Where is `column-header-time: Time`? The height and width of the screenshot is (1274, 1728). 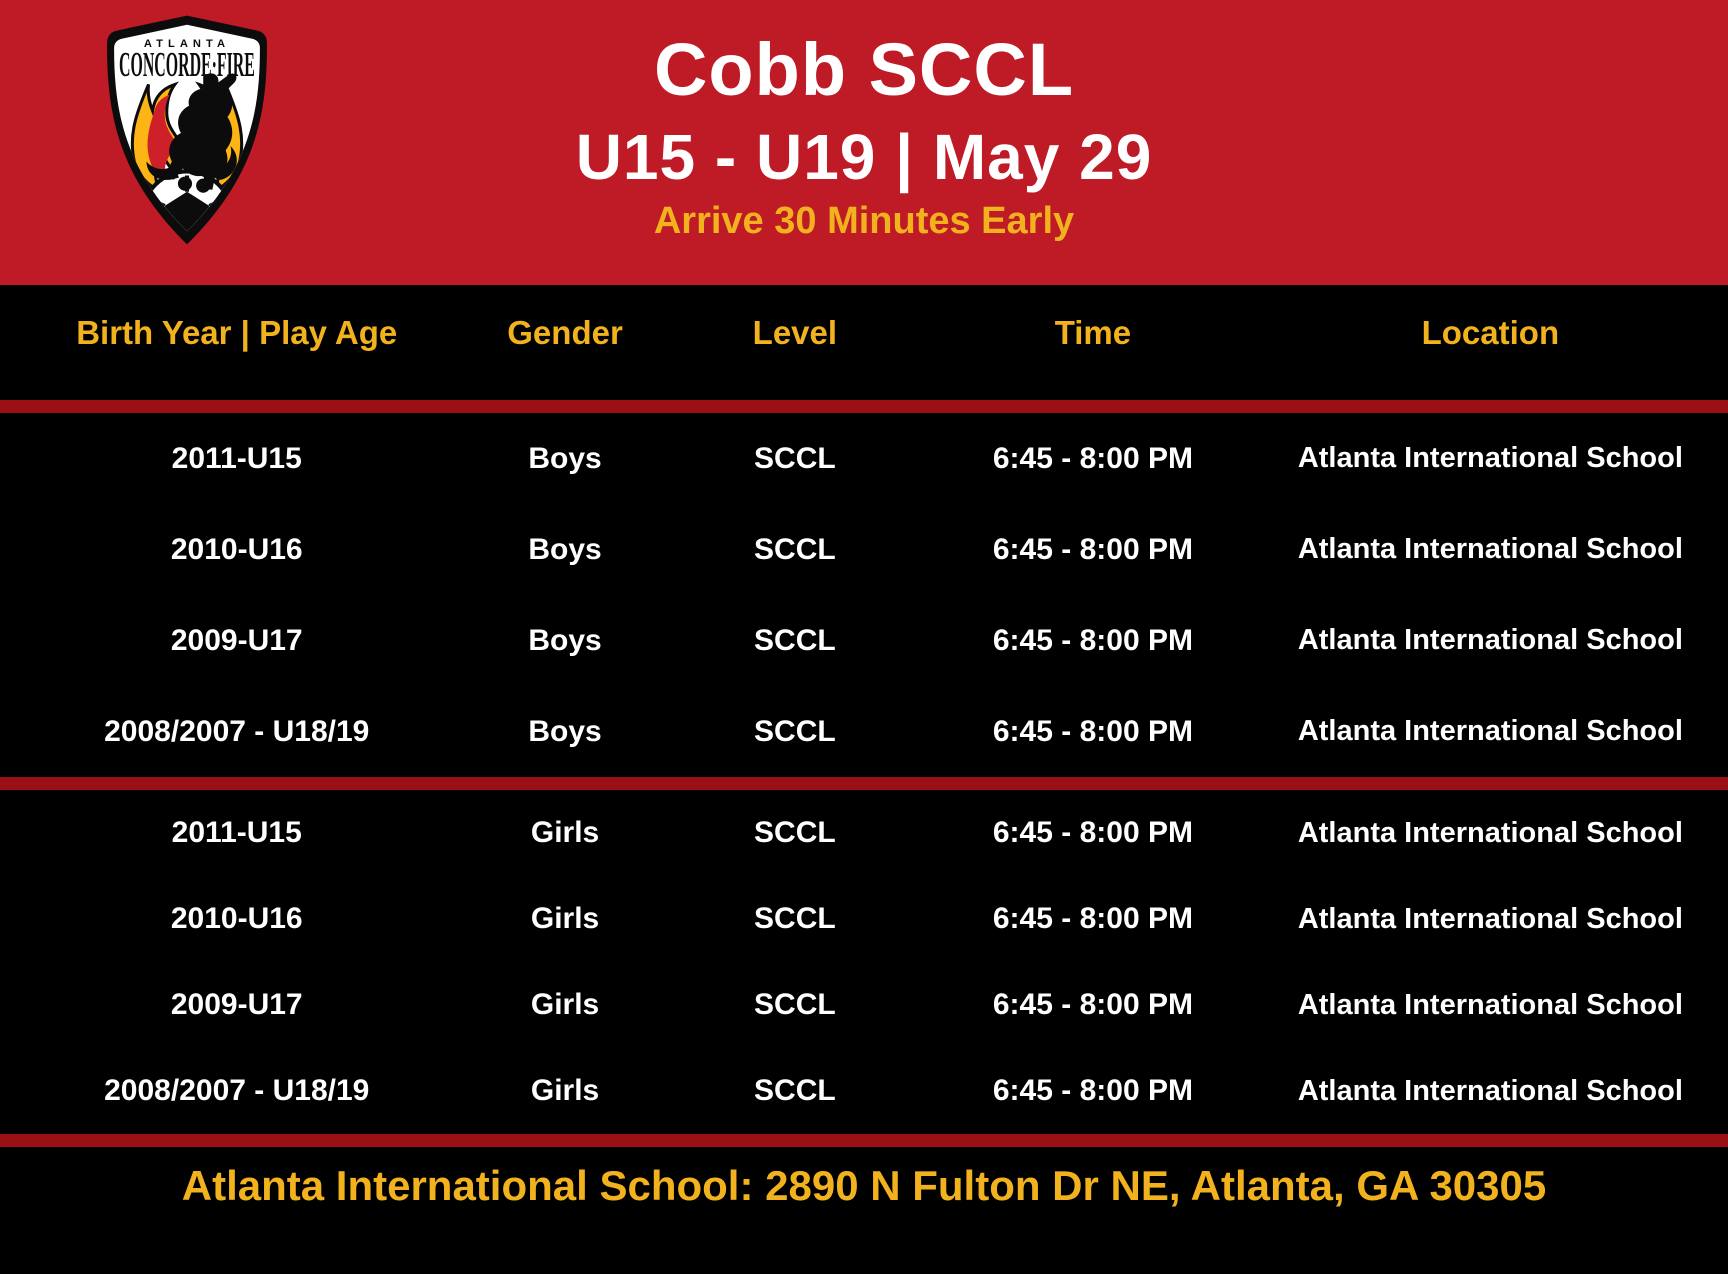 column-header-time: Time is located at coordinates (1093, 332).